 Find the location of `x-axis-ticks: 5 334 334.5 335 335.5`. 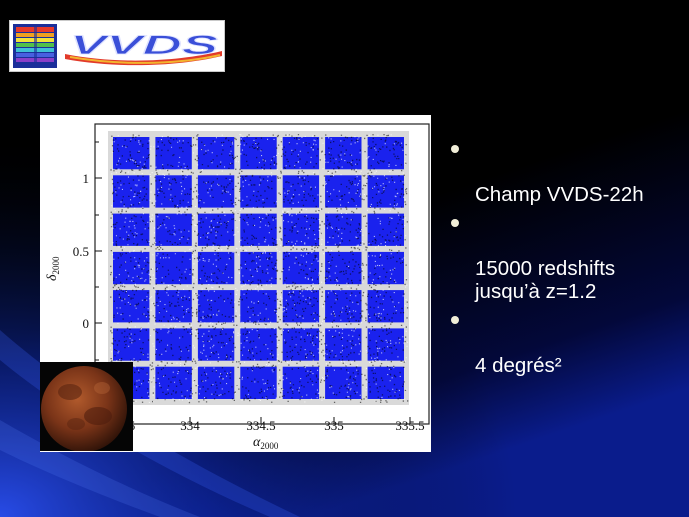

x-axis-ticks: 5 334 334.5 335 335.5 is located at coordinates (277, 425).